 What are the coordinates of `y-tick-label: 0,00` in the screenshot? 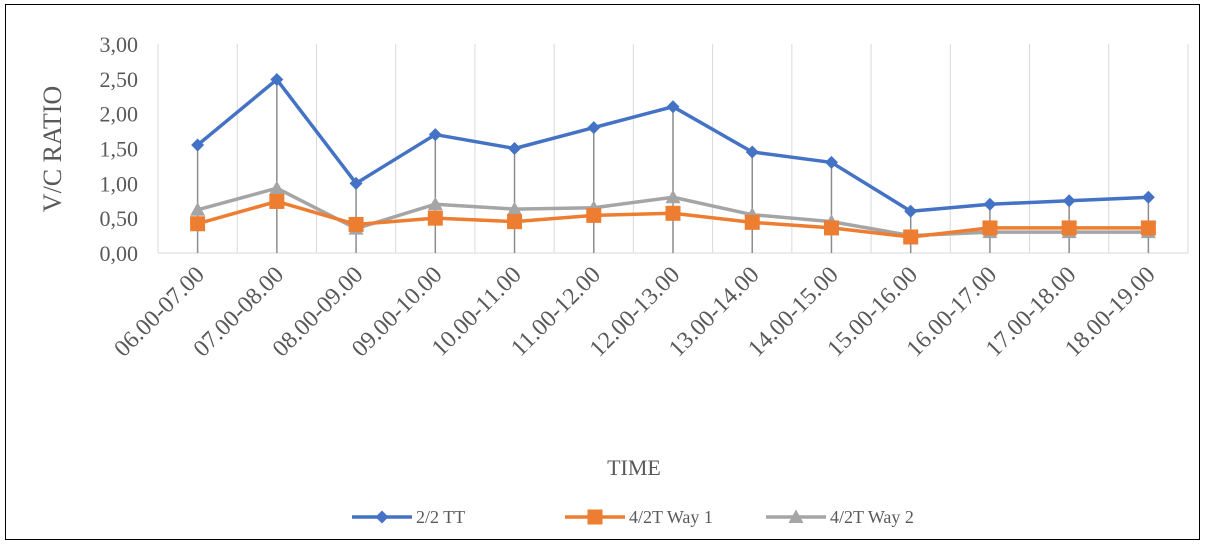 It's located at (119, 253).